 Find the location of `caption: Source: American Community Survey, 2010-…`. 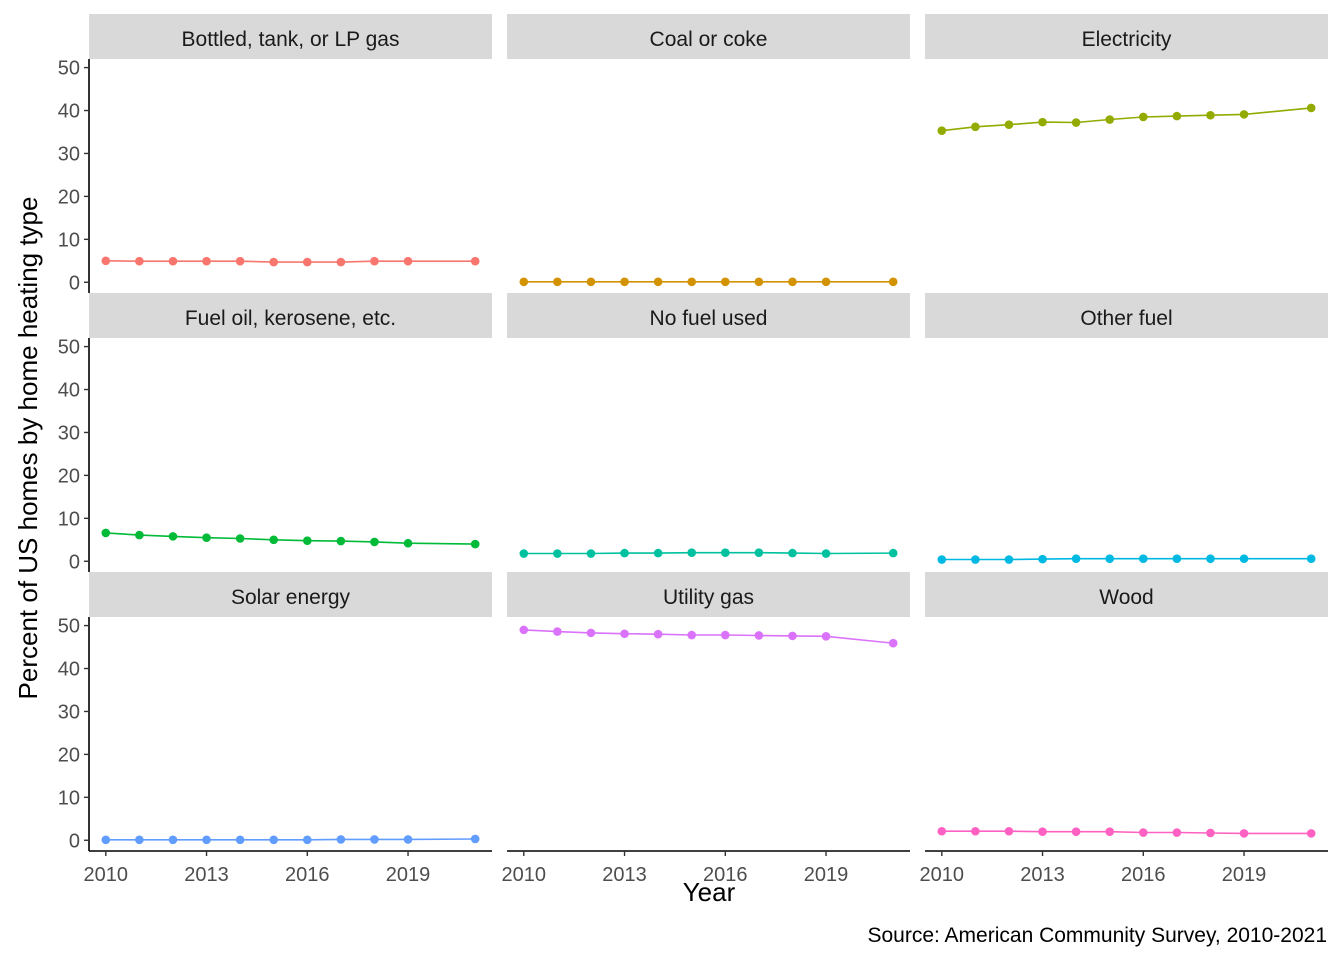

caption: Source: American Community Survey, 2010-… is located at coordinates (1098, 935).